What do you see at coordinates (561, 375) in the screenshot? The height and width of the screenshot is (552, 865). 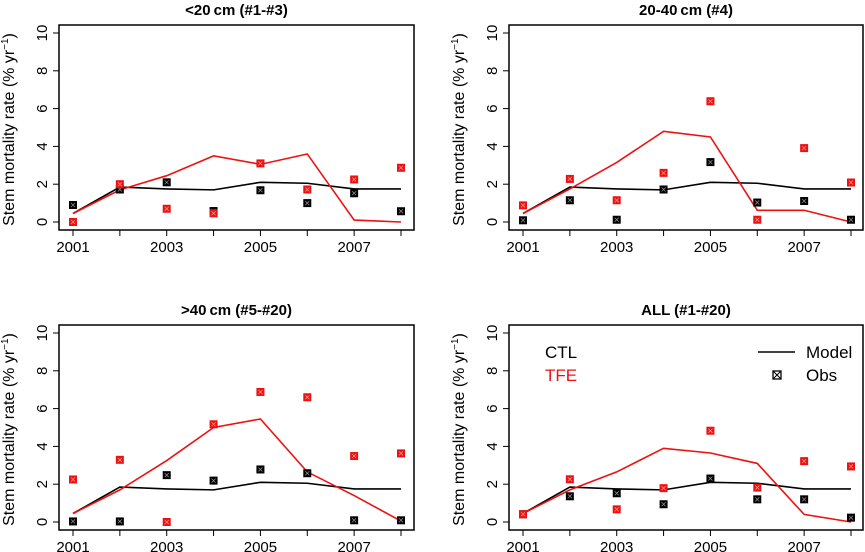 I see `legend-tfe: TFE` at bounding box center [561, 375].